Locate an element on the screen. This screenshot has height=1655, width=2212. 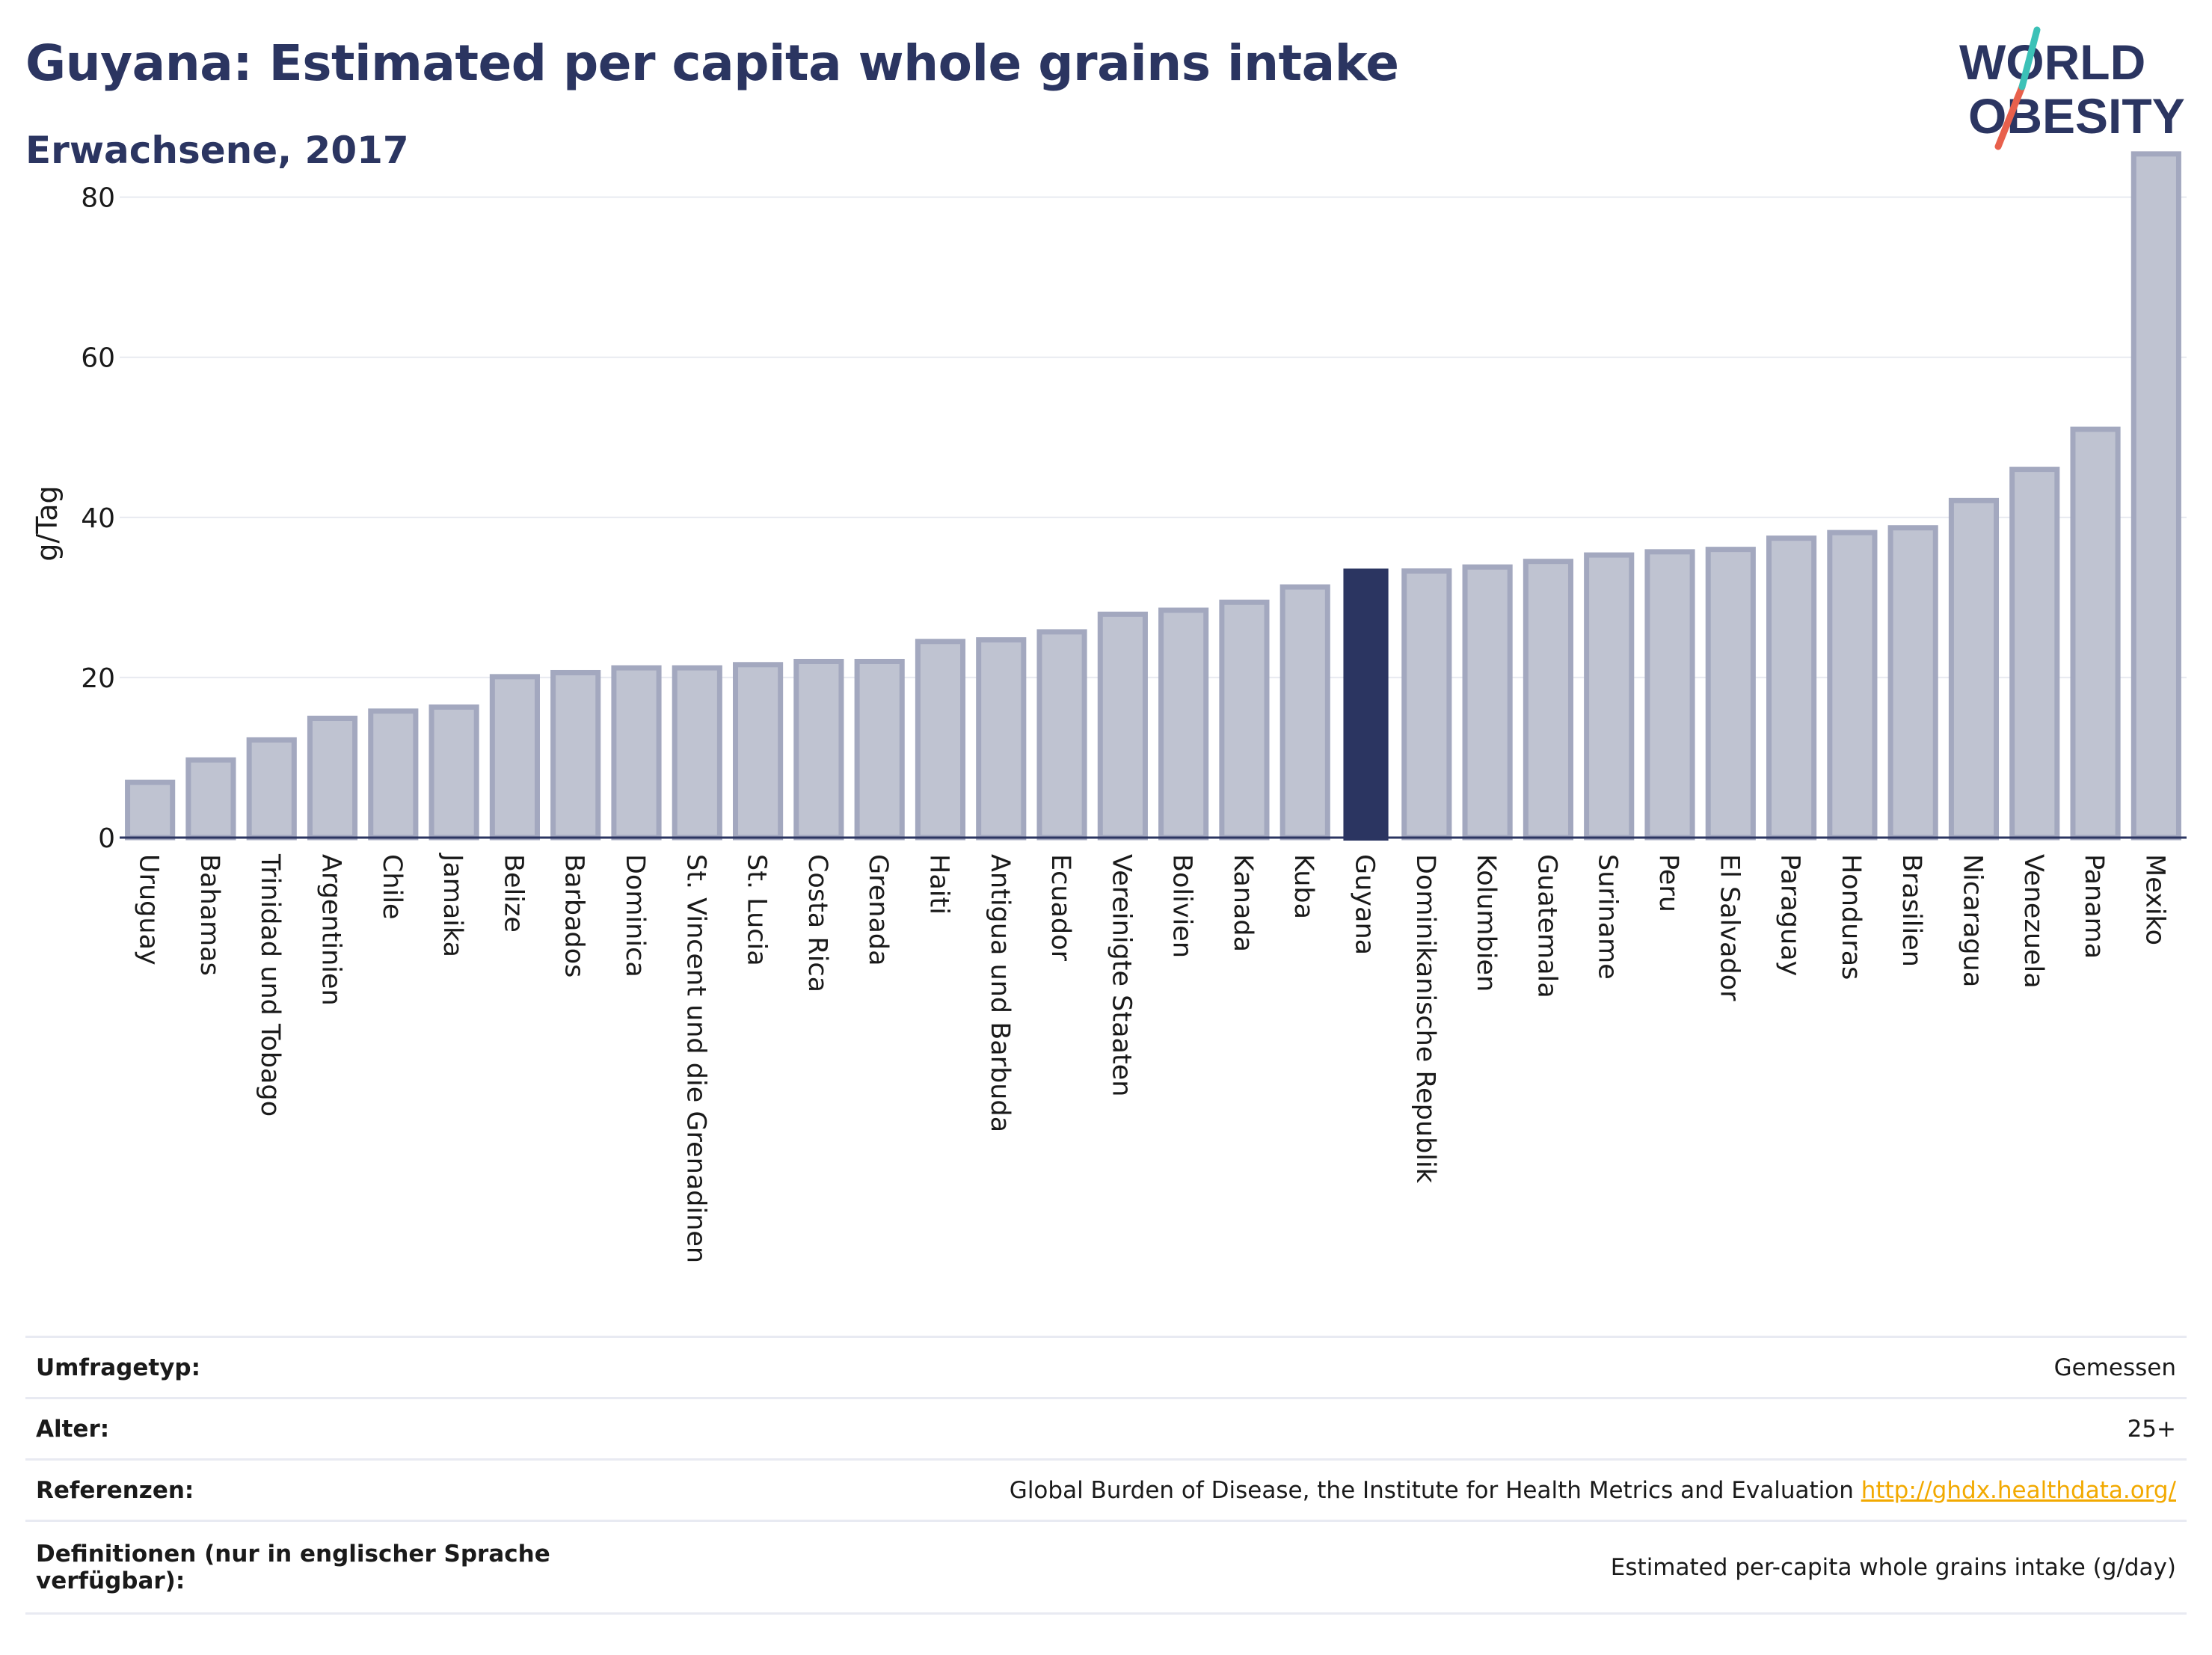
bar-barbados is located at coordinates (575, 755).